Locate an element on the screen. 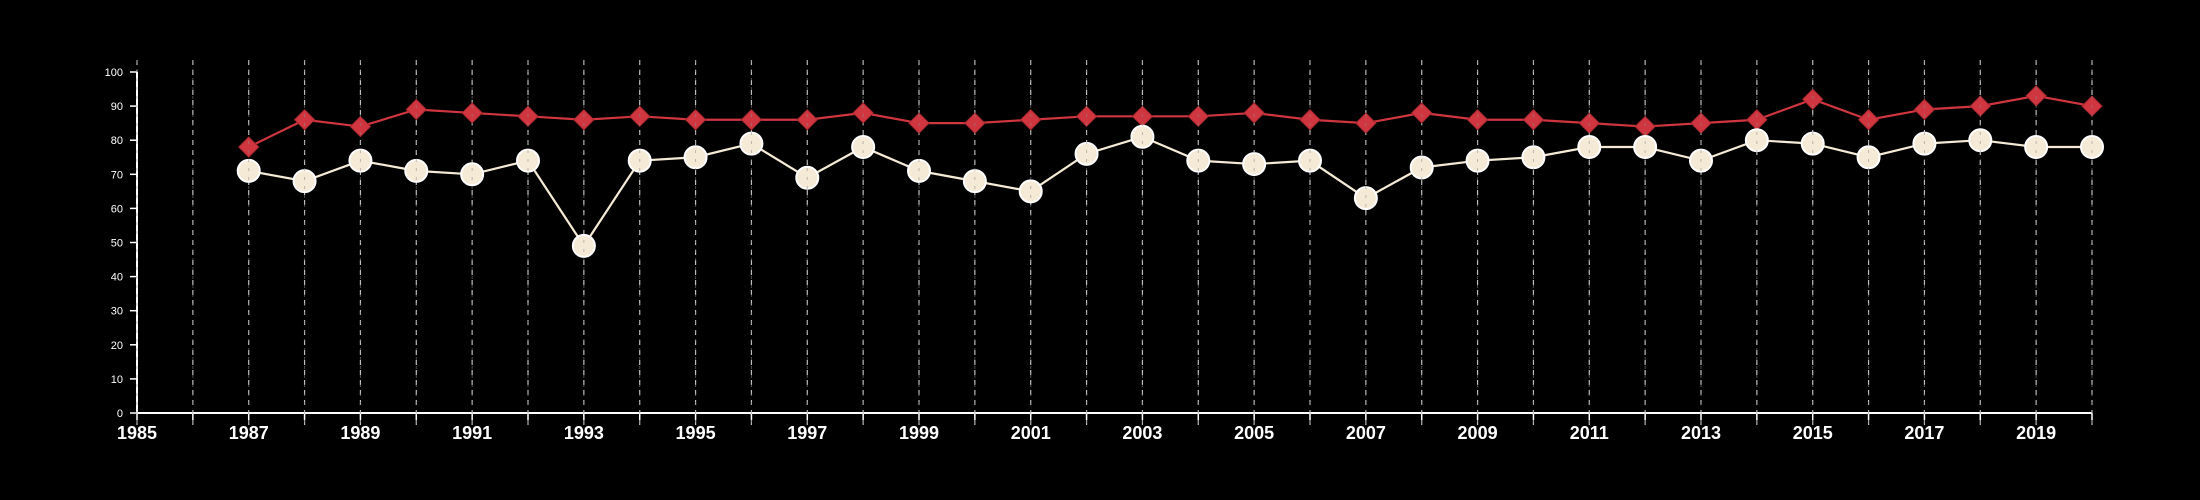 This screenshot has height=500, width=2200. series-1-point-1995 is located at coordinates (695, 157).